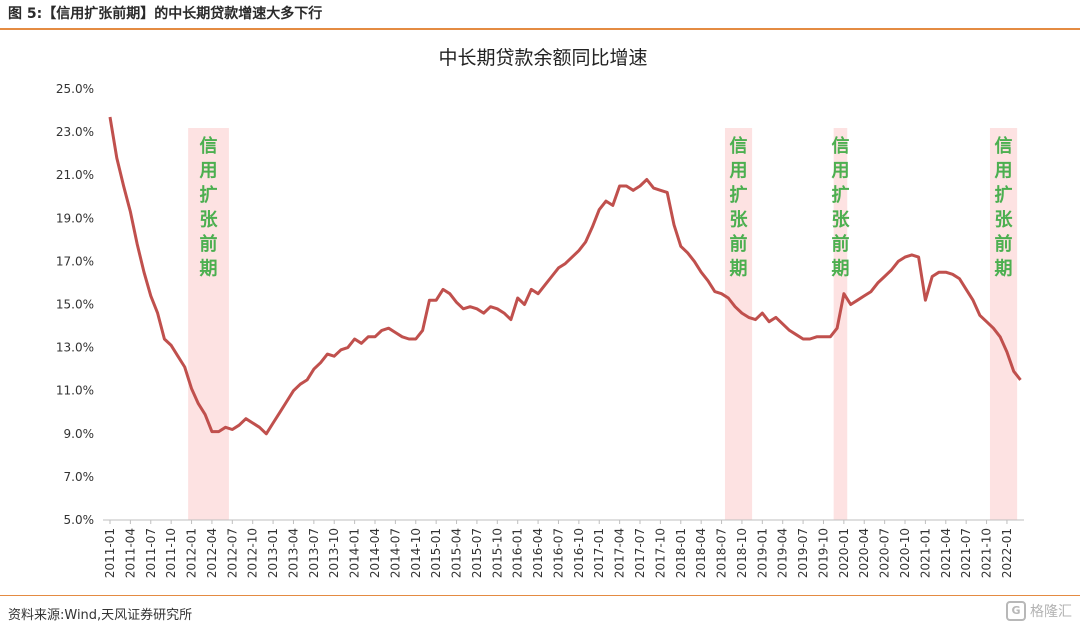 The width and height of the screenshot is (1080, 631). What do you see at coordinates (540, 29) in the screenshot?
I see `top-divider` at bounding box center [540, 29].